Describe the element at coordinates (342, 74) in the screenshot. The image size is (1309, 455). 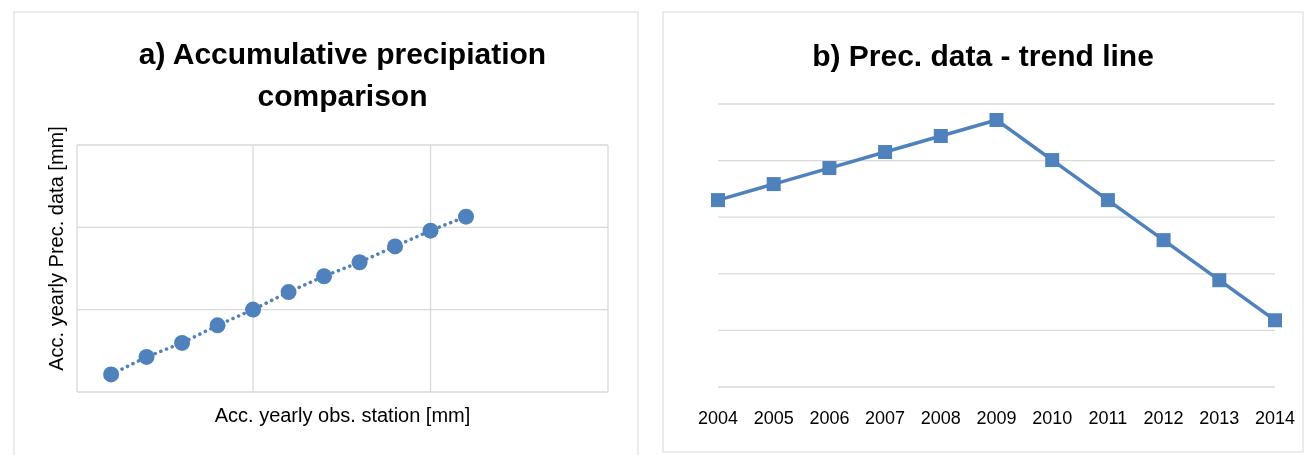
I see `chart-title: a) Accumulative precipiation comparison` at that location.